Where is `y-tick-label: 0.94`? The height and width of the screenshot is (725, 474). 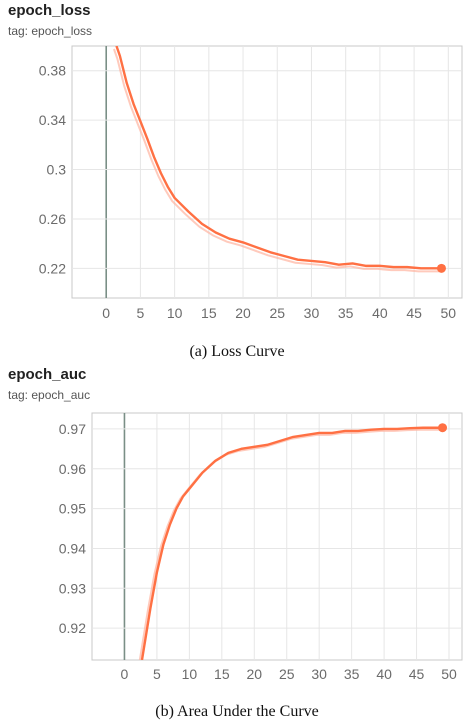
y-tick-label: 0.94 is located at coordinates (72, 548).